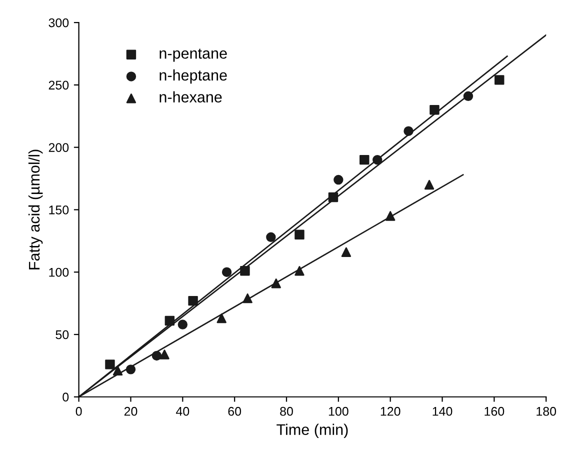 This screenshot has height=451, width=563. I want to click on legend-label: n-hexane, so click(191, 97).